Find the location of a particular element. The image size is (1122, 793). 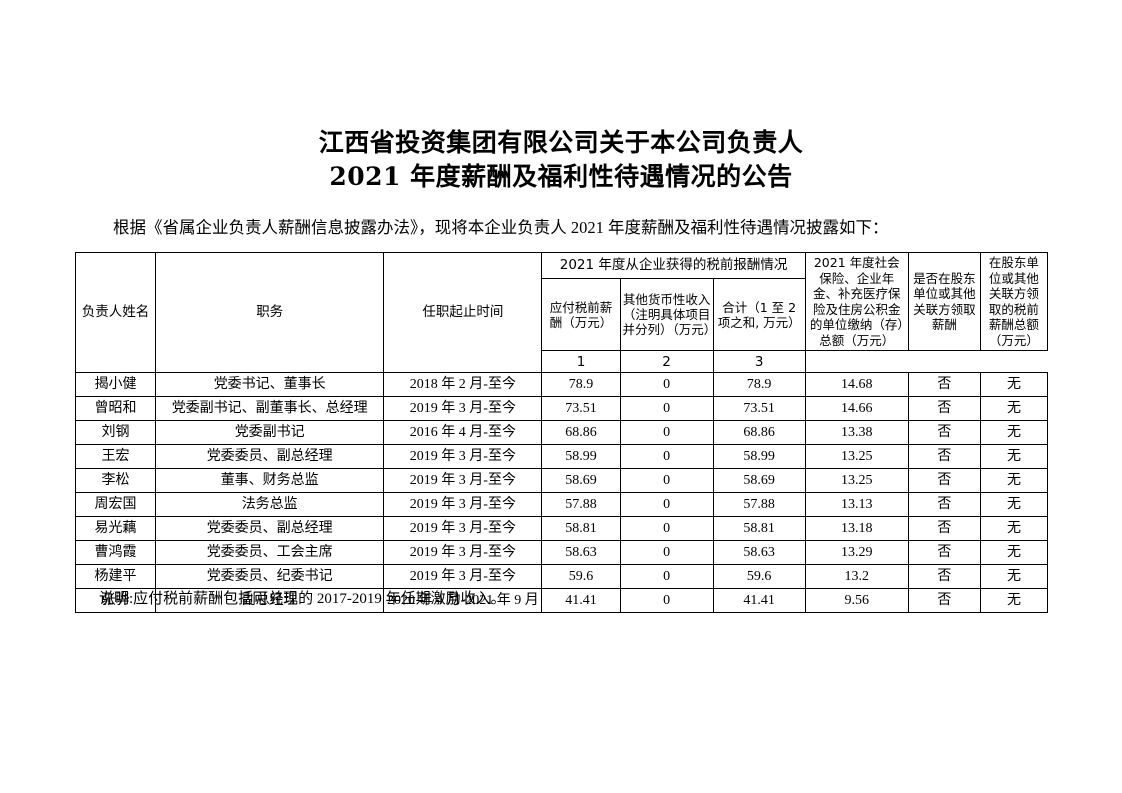

table-row: 周宏国 法务总监 2019 年 3 月-至今 57.88 0 57.88 13.13 否无 is located at coordinates (561, 504).